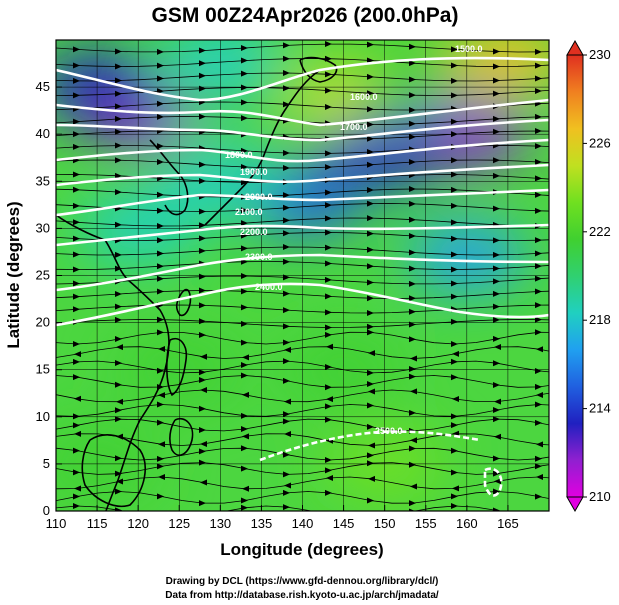 This screenshot has height=605, width=619. I want to click on x-tick-label: 160, so click(467, 523).